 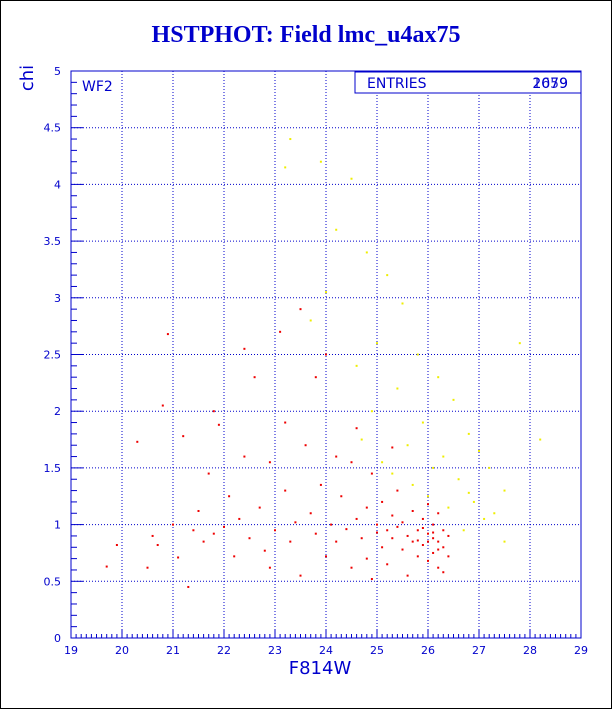 I want to click on y-tick-label: 4, so click(x=57, y=184).